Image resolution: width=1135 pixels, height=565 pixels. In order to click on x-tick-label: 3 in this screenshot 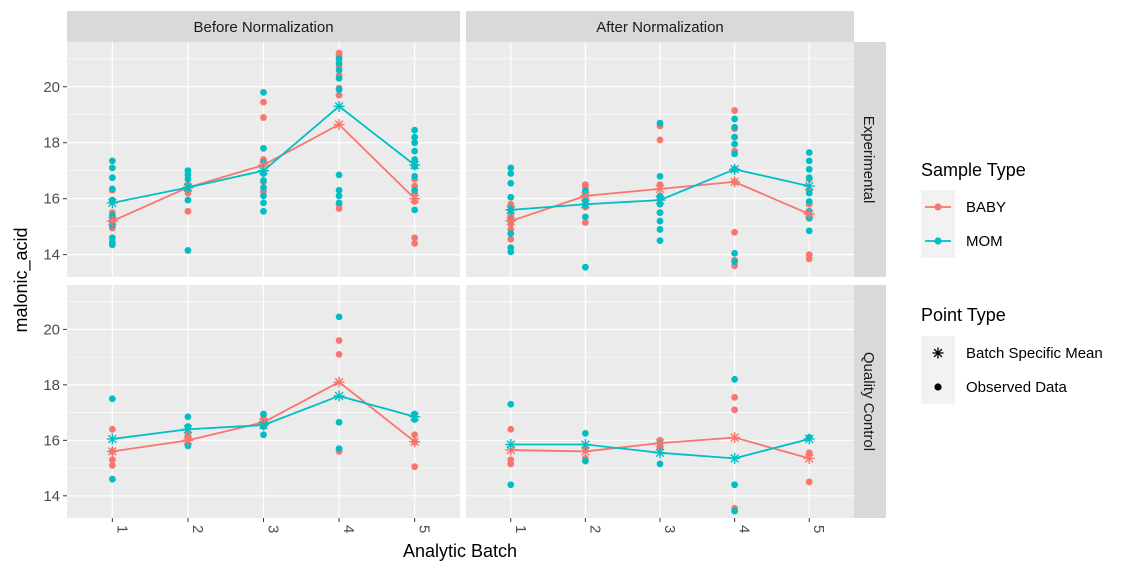, I will do `click(669, 529)`.